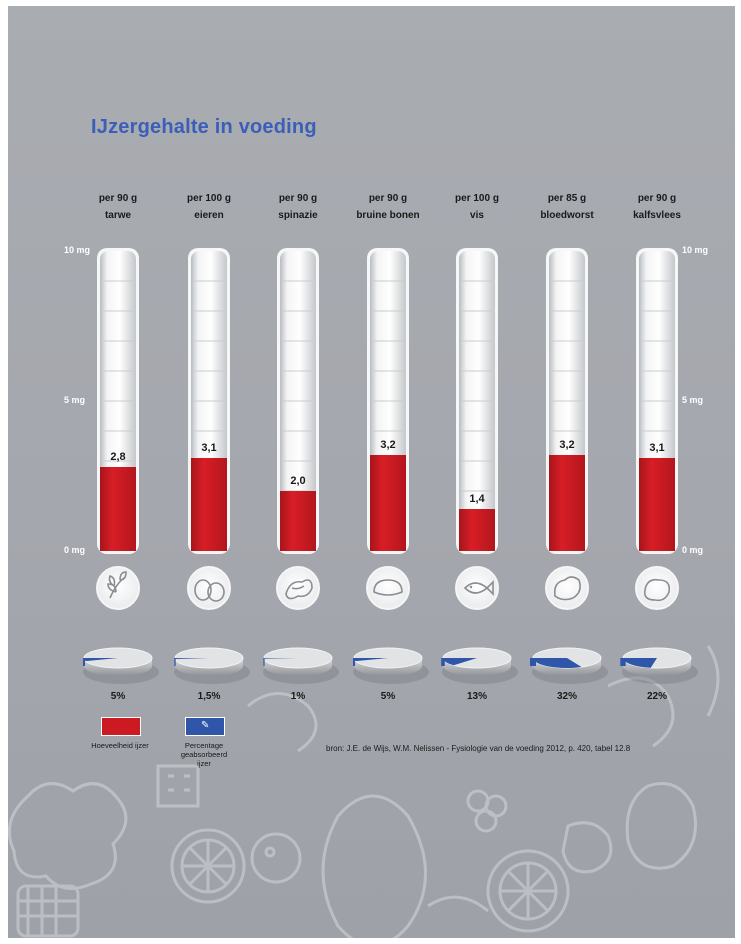  Describe the element at coordinates (693, 400) in the screenshot. I see `y-tick-label-right: 5 mg` at that location.